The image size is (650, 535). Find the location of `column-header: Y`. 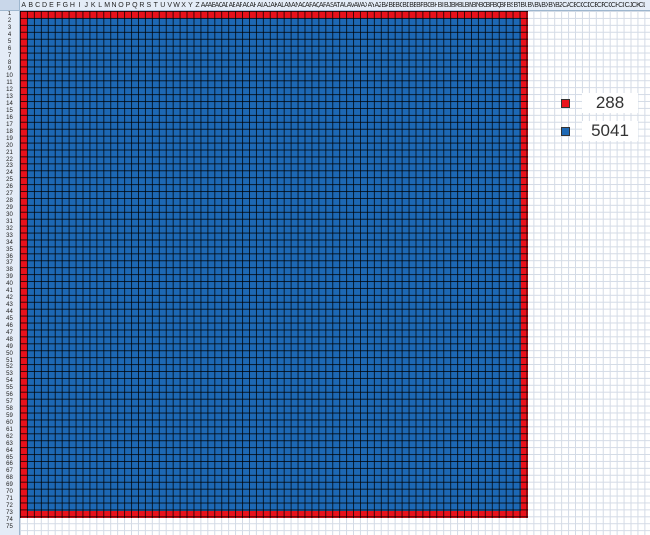

column-header: Y is located at coordinates (190, 5).